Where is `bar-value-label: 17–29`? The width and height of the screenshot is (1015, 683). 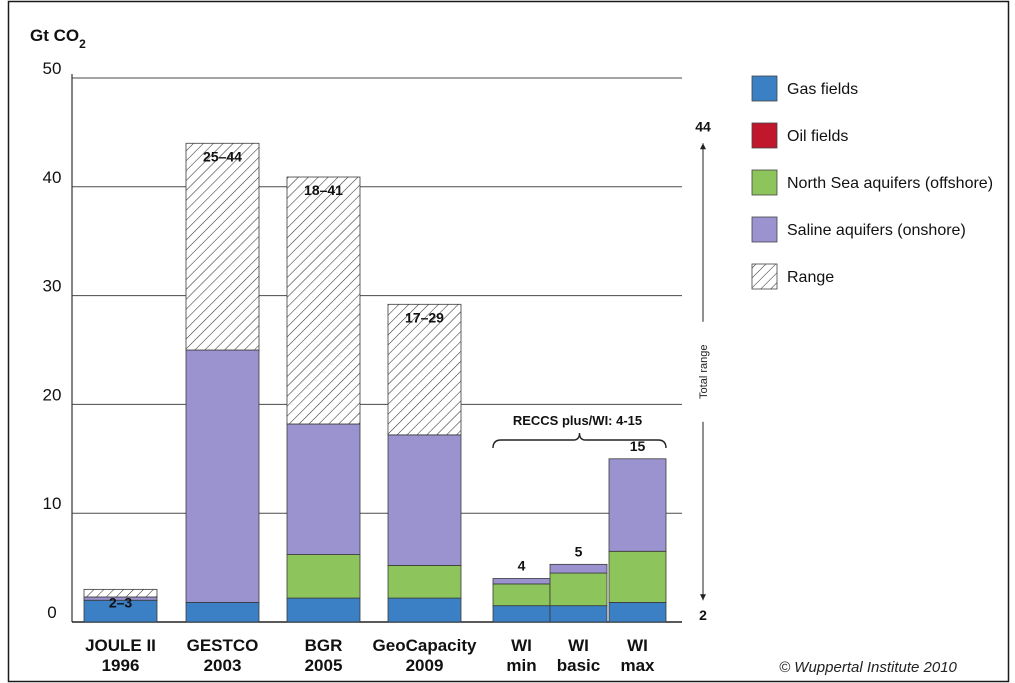 bar-value-label: 17–29 is located at coordinates (424, 317).